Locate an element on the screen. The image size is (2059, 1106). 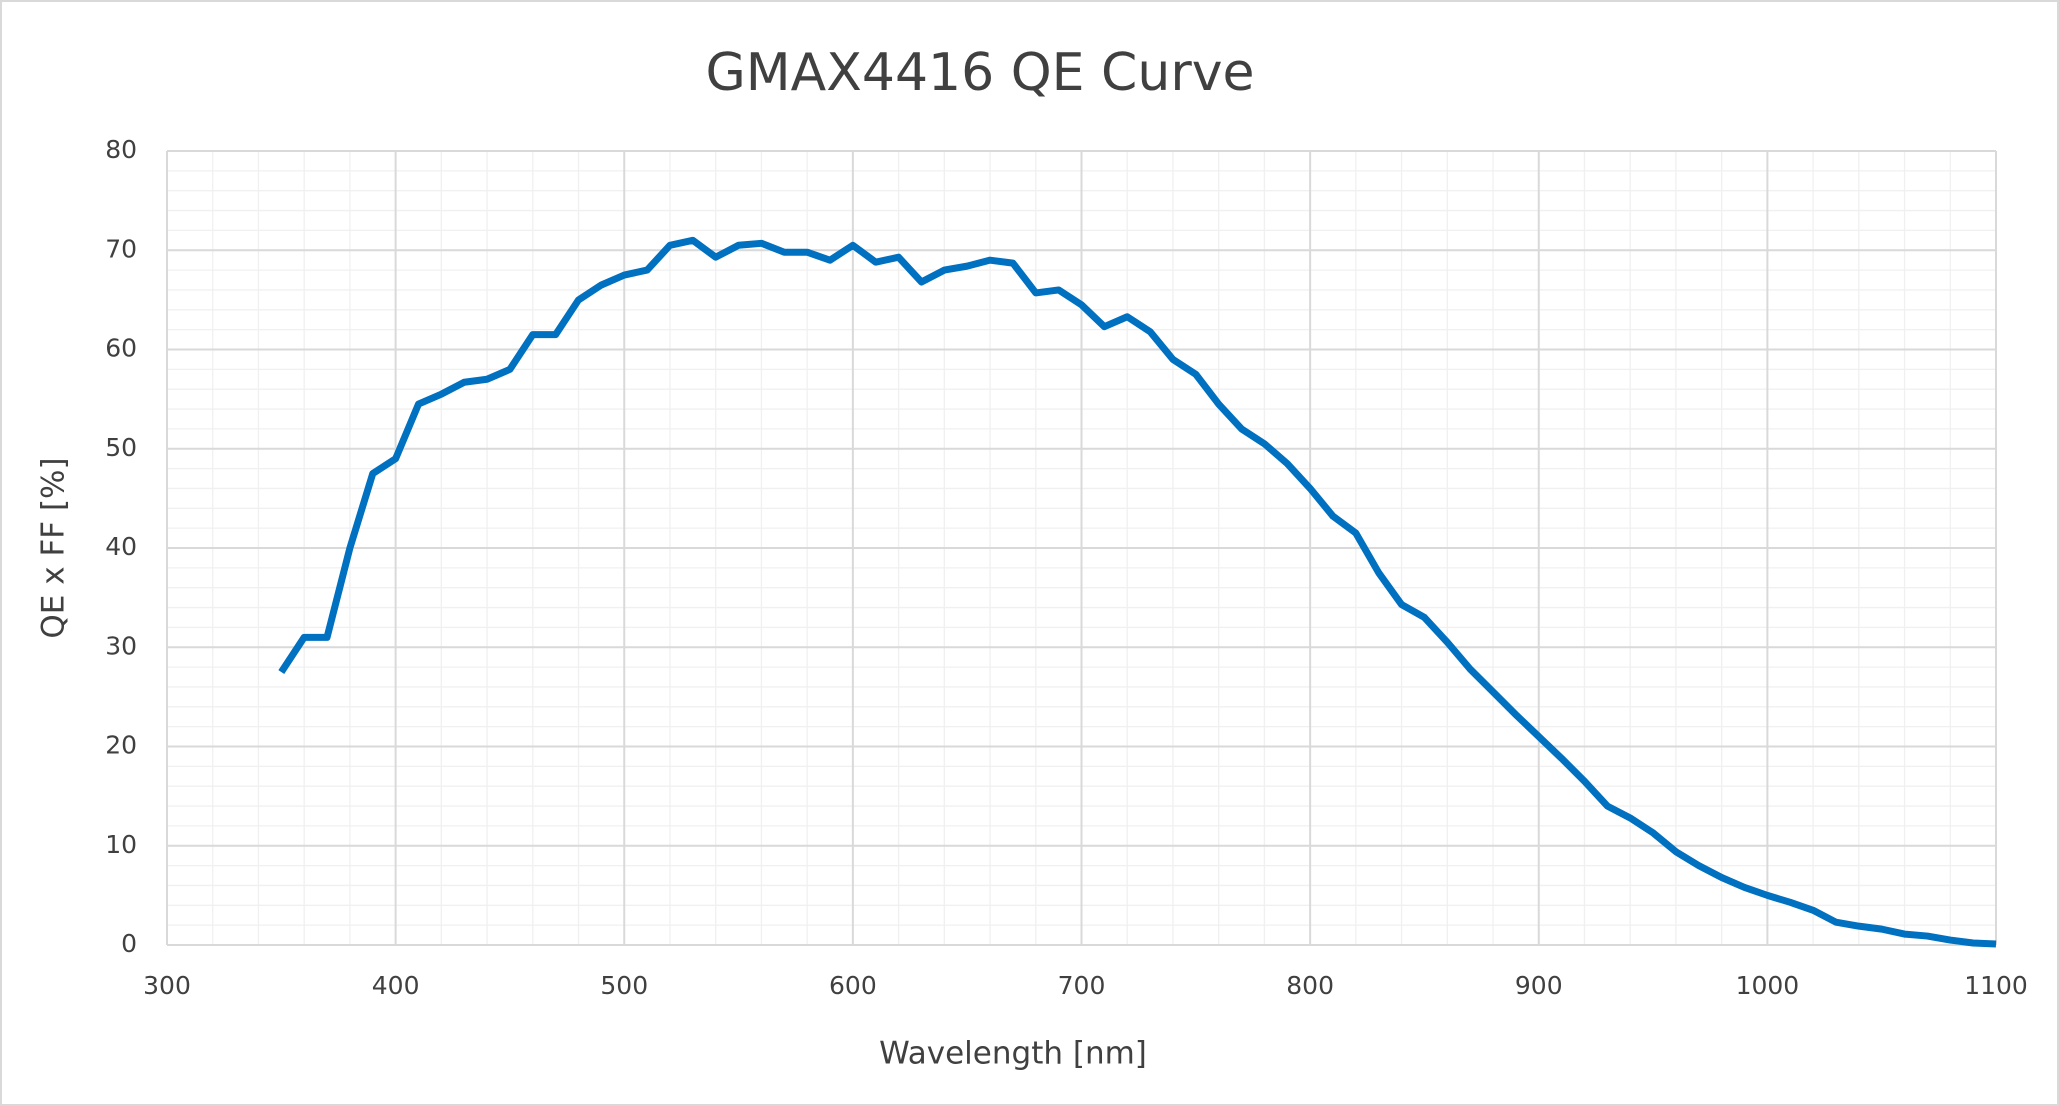
y-tick-label: 50 is located at coordinates (121, 447).